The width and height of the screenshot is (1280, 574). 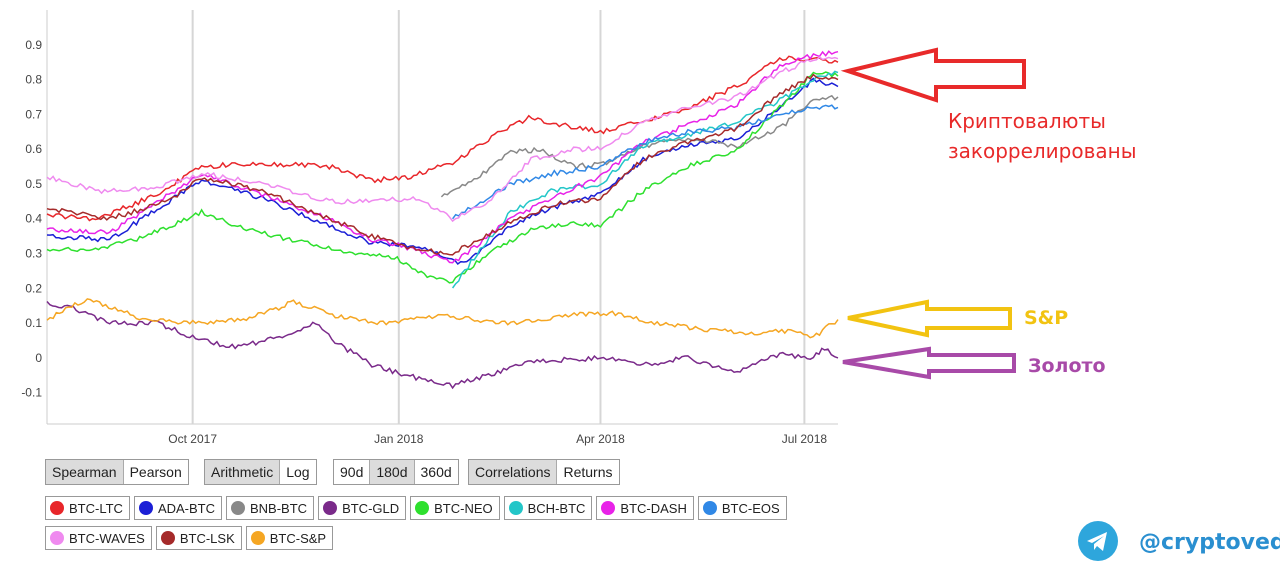 What do you see at coordinates (33, 45) in the screenshot?
I see `y-tick-label: 0.9` at bounding box center [33, 45].